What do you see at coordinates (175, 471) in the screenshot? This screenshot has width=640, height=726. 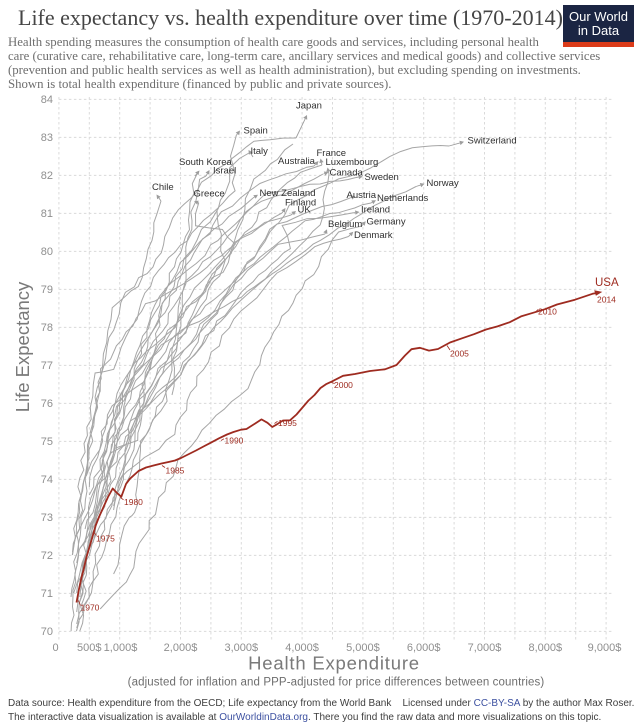 I see `svg-text: 1985` at bounding box center [175, 471].